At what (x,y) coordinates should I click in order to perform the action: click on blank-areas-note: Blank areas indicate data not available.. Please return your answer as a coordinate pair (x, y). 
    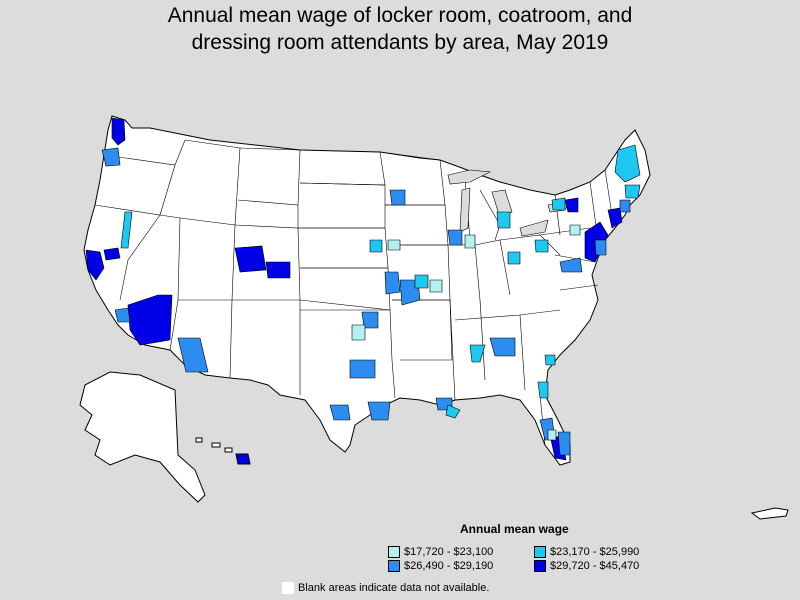
    Looking at the image, I should click on (385, 588).